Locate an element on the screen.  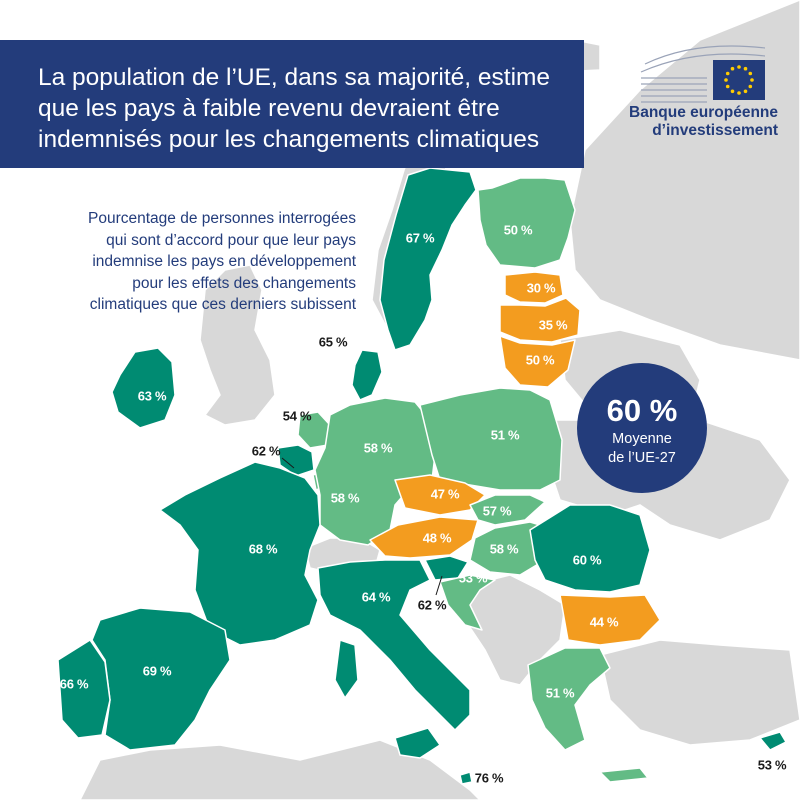
label-ireland: 63 % is located at coordinates (152, 396).